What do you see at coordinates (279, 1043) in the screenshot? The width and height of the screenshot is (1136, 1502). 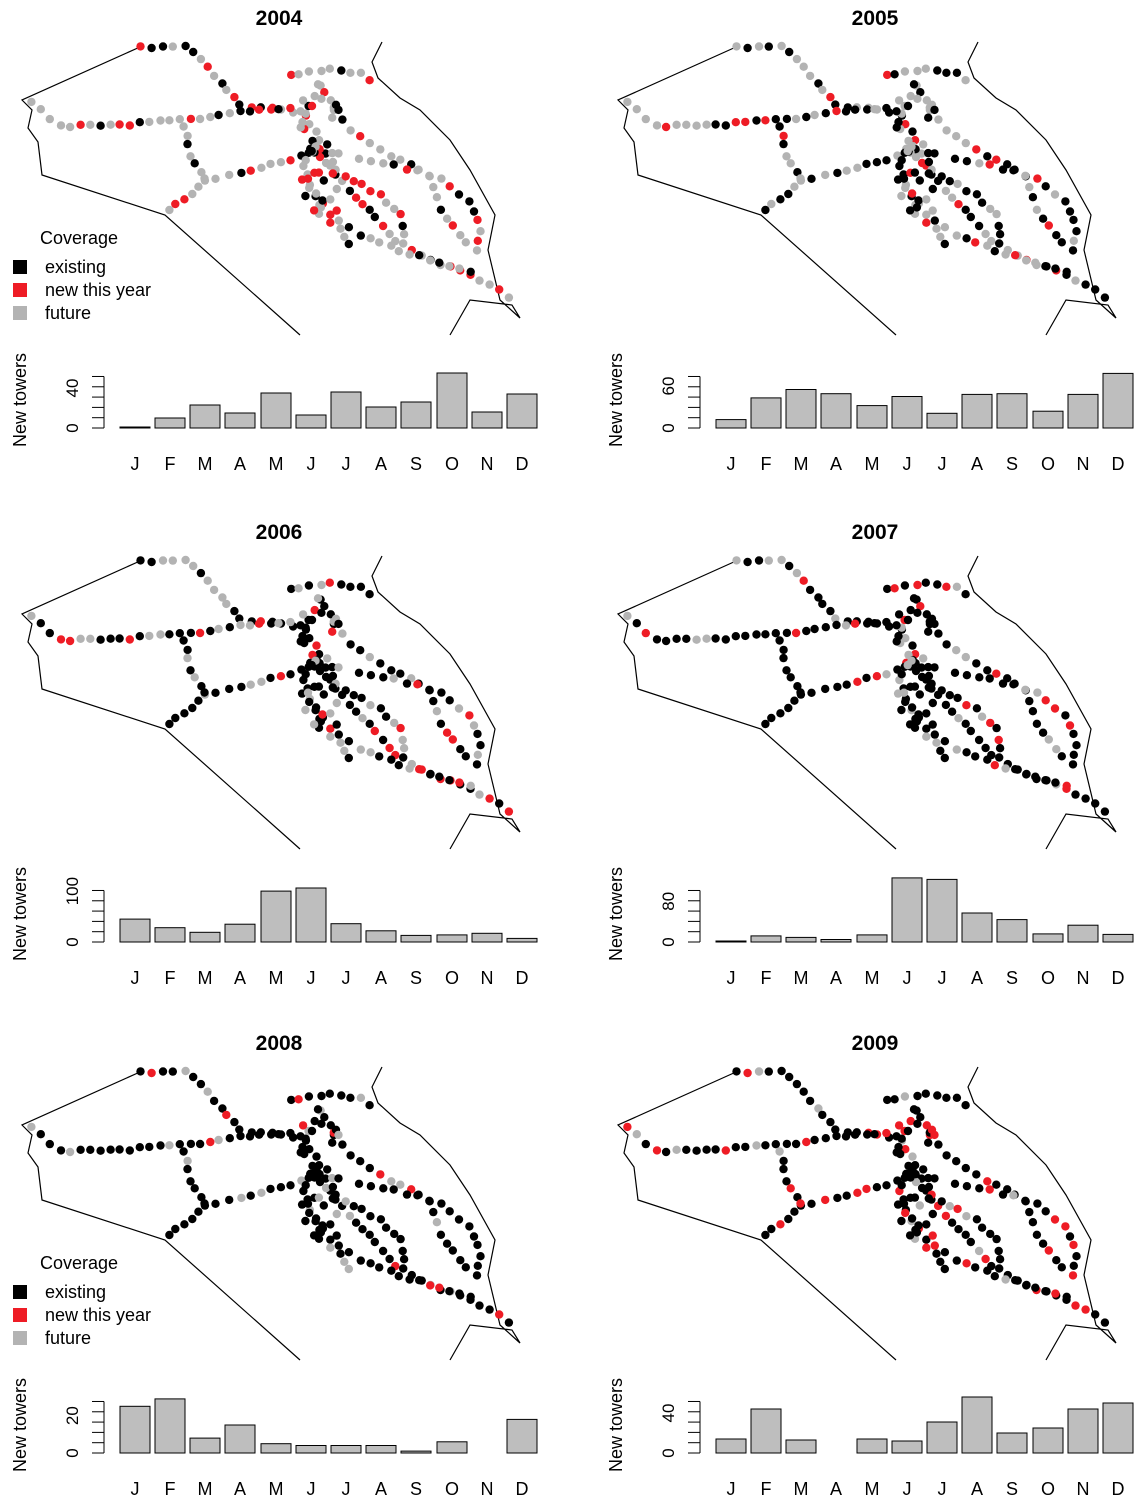 I see `panel-title: 2008` at bounding box center [279, 1043].